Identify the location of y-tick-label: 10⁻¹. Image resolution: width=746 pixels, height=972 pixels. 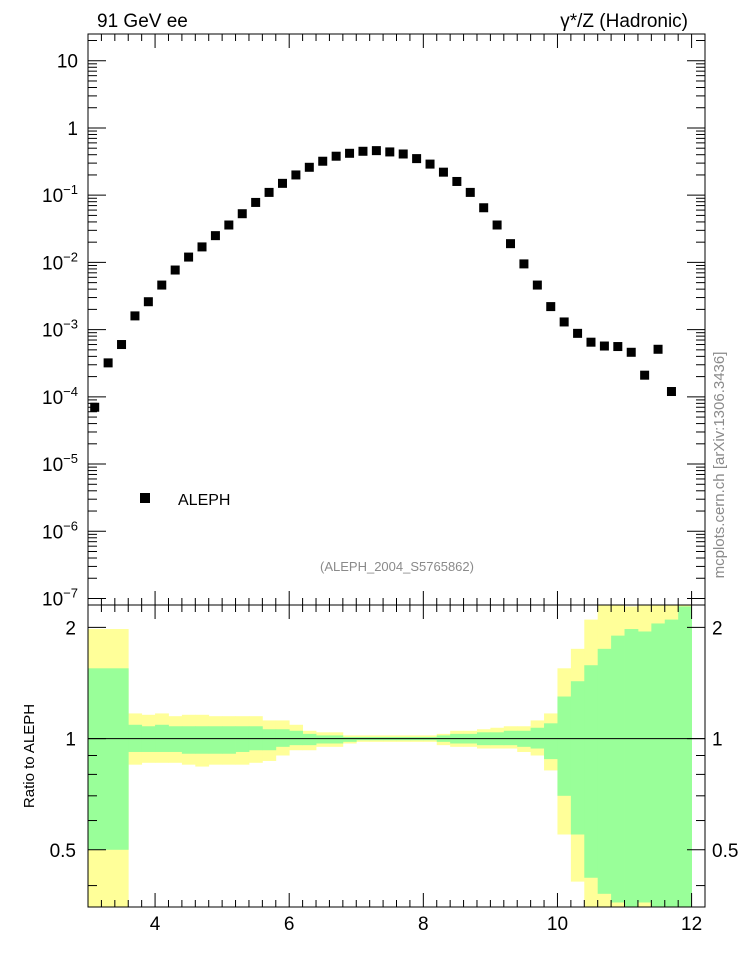
(60, 194).